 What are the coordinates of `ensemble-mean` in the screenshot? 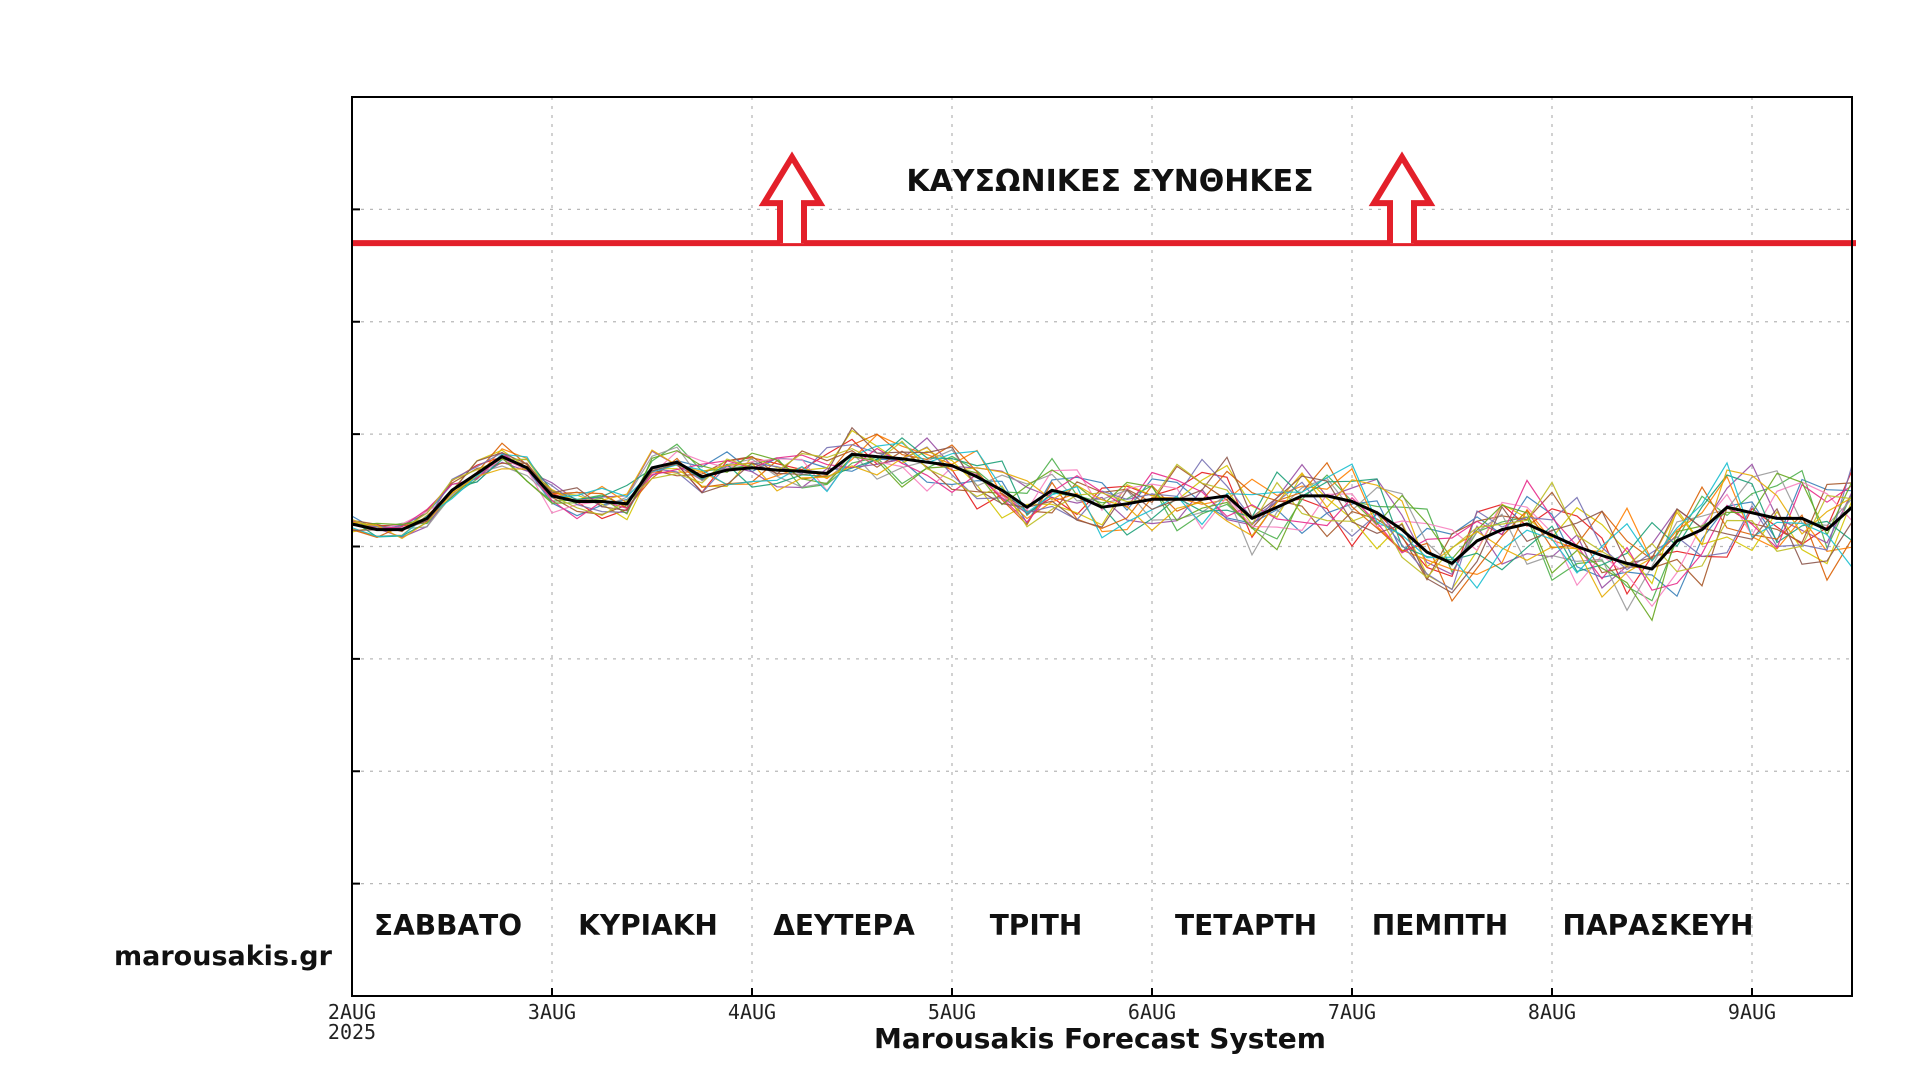 It's located at (1102, 511).